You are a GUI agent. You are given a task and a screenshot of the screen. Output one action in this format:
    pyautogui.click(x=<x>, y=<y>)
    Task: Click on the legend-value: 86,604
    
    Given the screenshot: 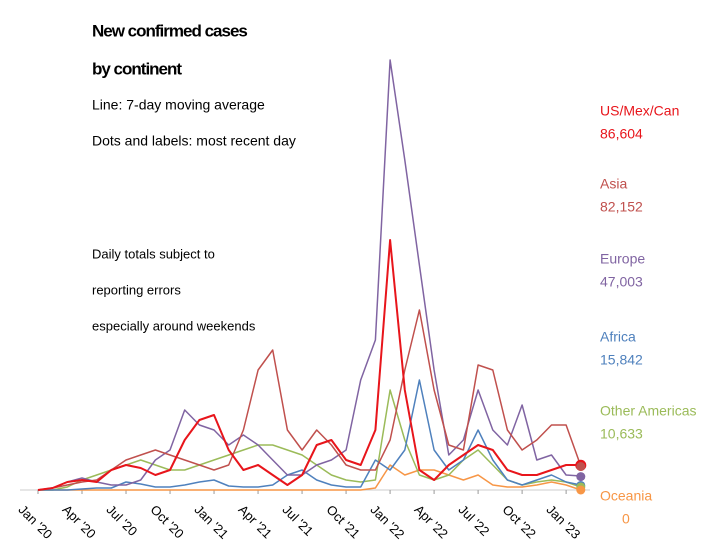 What is the action you would take?
    pyautogui.click(x=621, y=134)
    